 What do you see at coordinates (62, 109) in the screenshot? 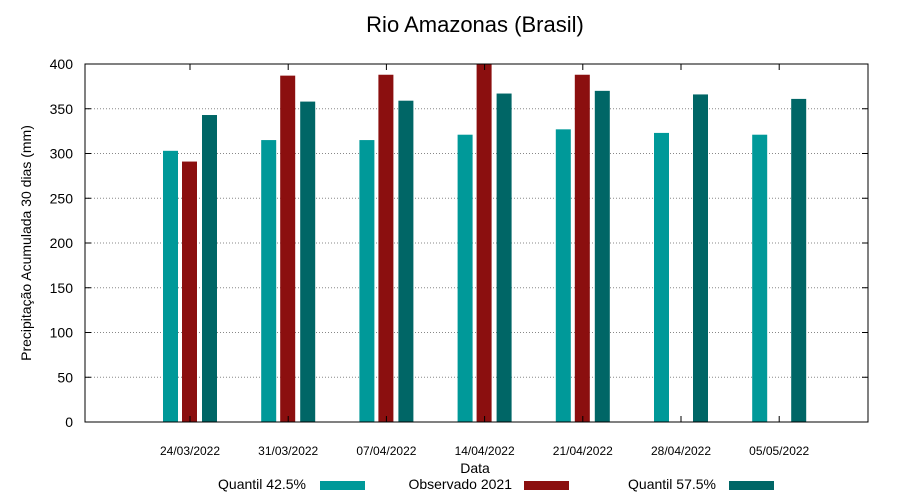
I see `y-tick-label: 350` at bounding box center [62, 109].